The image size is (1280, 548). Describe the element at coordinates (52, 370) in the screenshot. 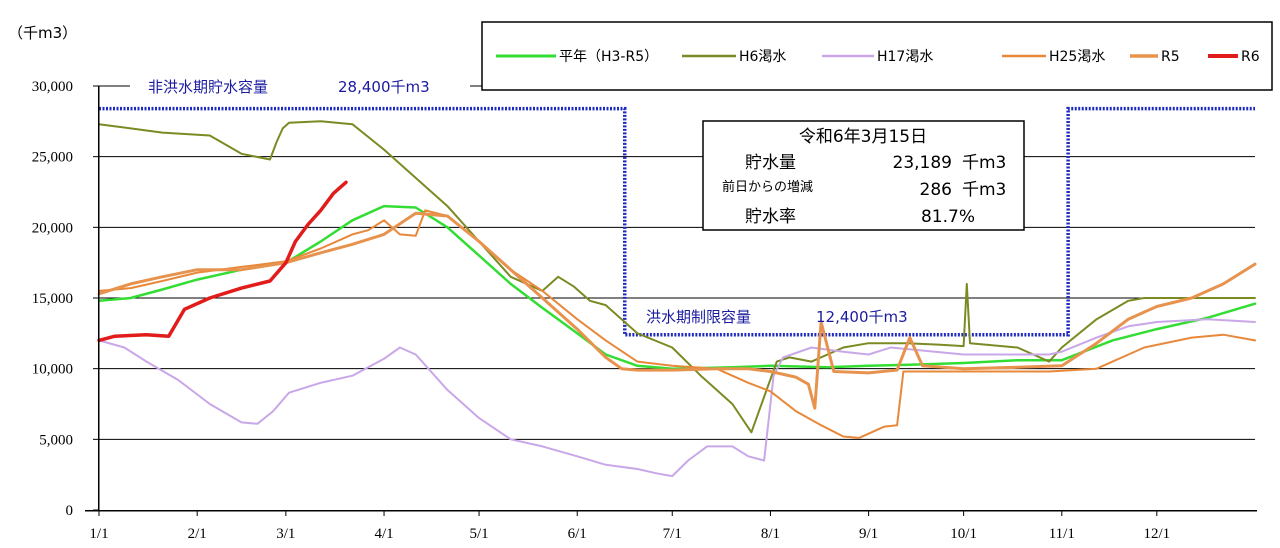

I see `y-tick-label: 10,000` at that location.